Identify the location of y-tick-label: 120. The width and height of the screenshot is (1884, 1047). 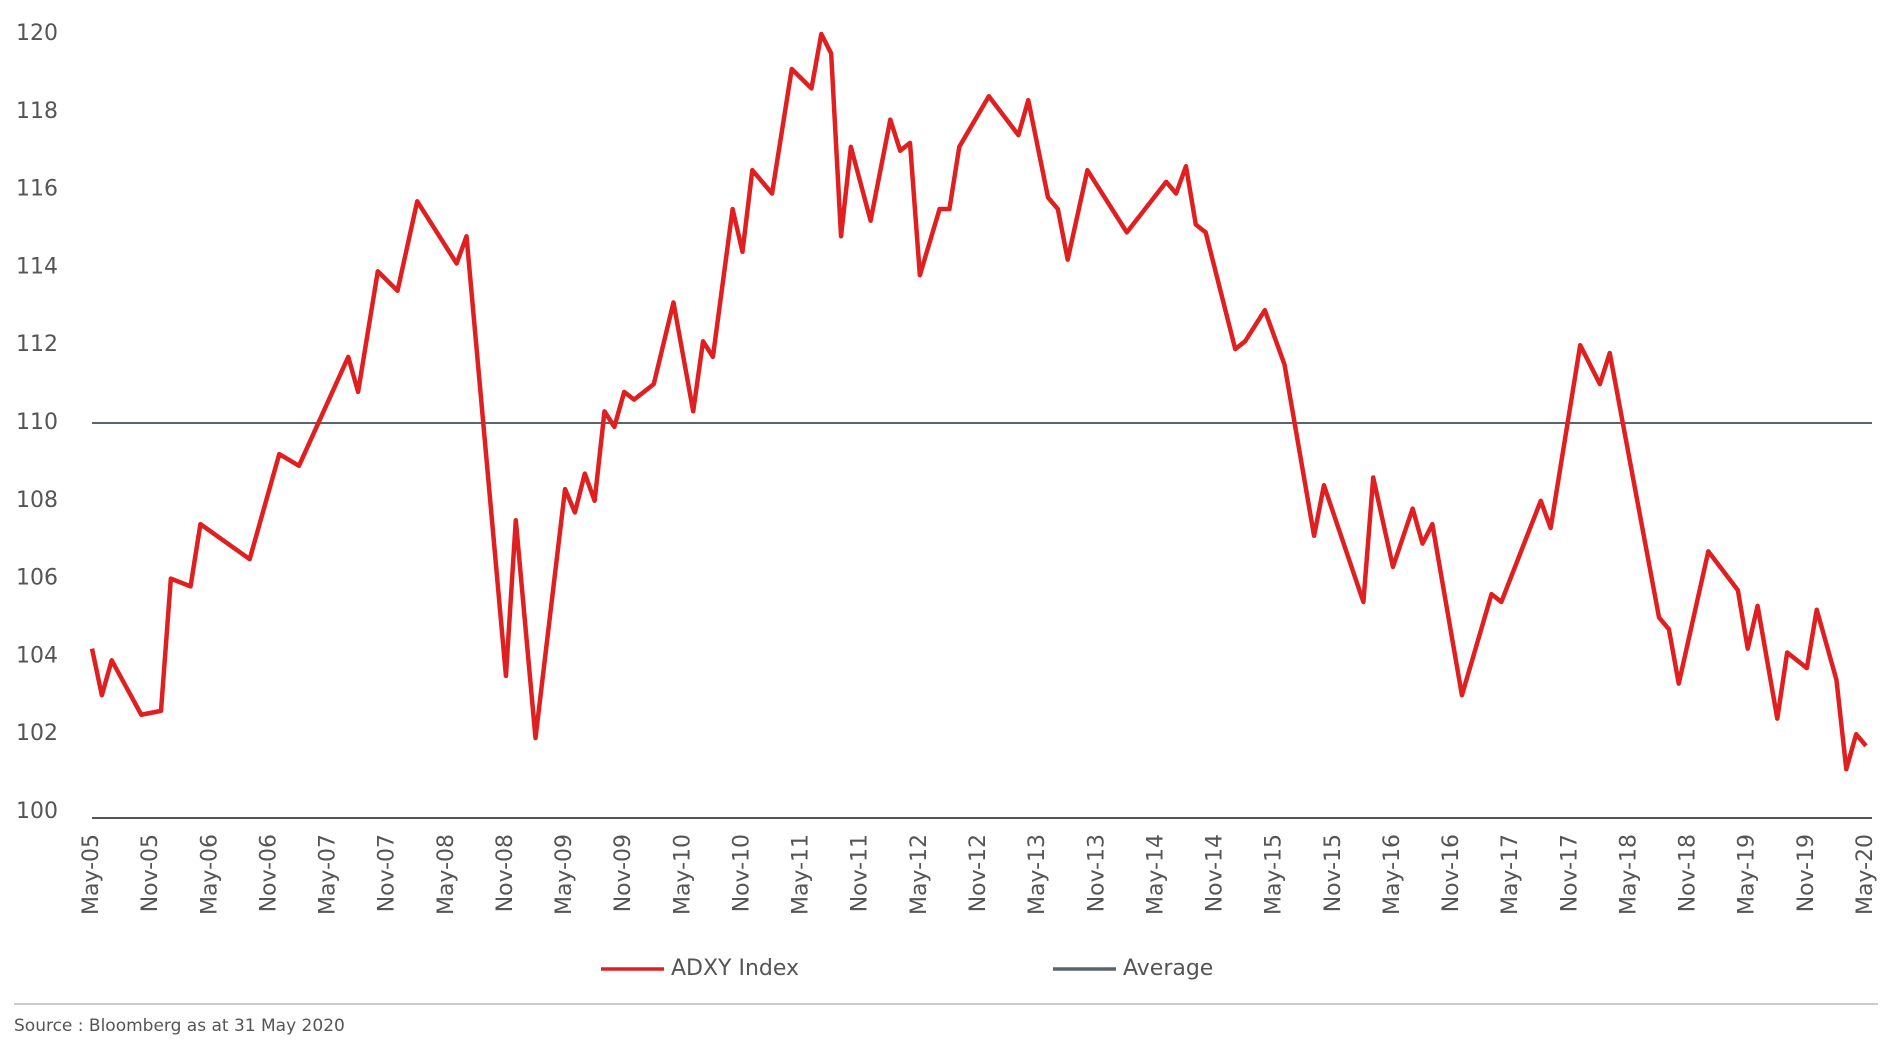
(37, 33).